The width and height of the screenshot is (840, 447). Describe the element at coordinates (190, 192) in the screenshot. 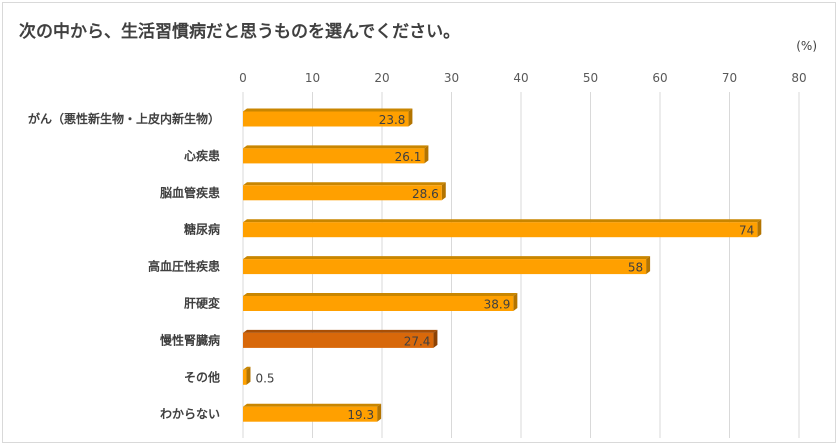

I see `category-label: 脳血管疾患` at that location.